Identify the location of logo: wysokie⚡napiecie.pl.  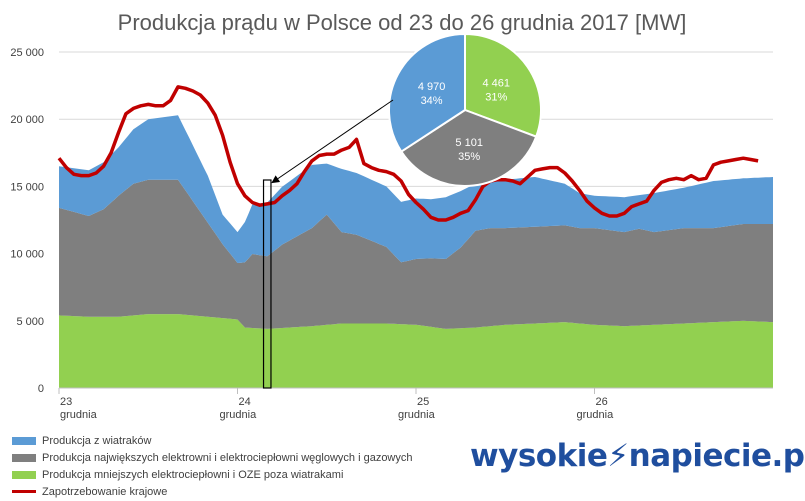
(637, 456).